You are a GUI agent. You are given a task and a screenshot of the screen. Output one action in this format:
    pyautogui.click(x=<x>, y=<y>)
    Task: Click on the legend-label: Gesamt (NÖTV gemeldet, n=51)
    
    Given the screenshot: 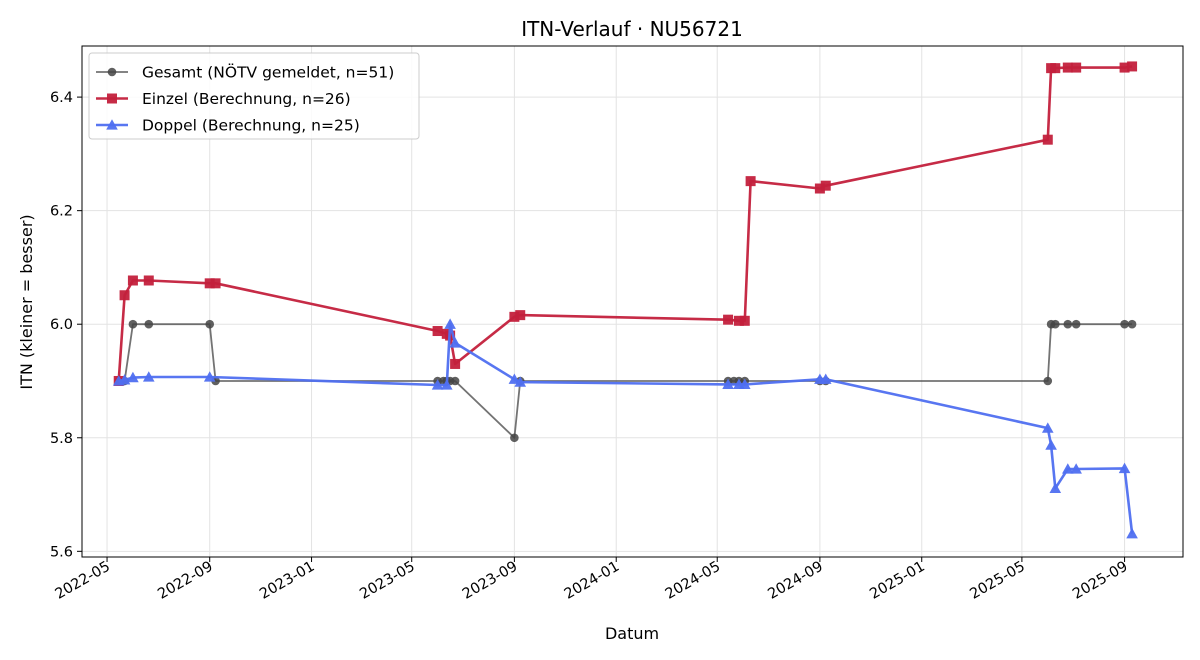 What is the action you would take?
    pyautogui.click(x=268, y=72)
    